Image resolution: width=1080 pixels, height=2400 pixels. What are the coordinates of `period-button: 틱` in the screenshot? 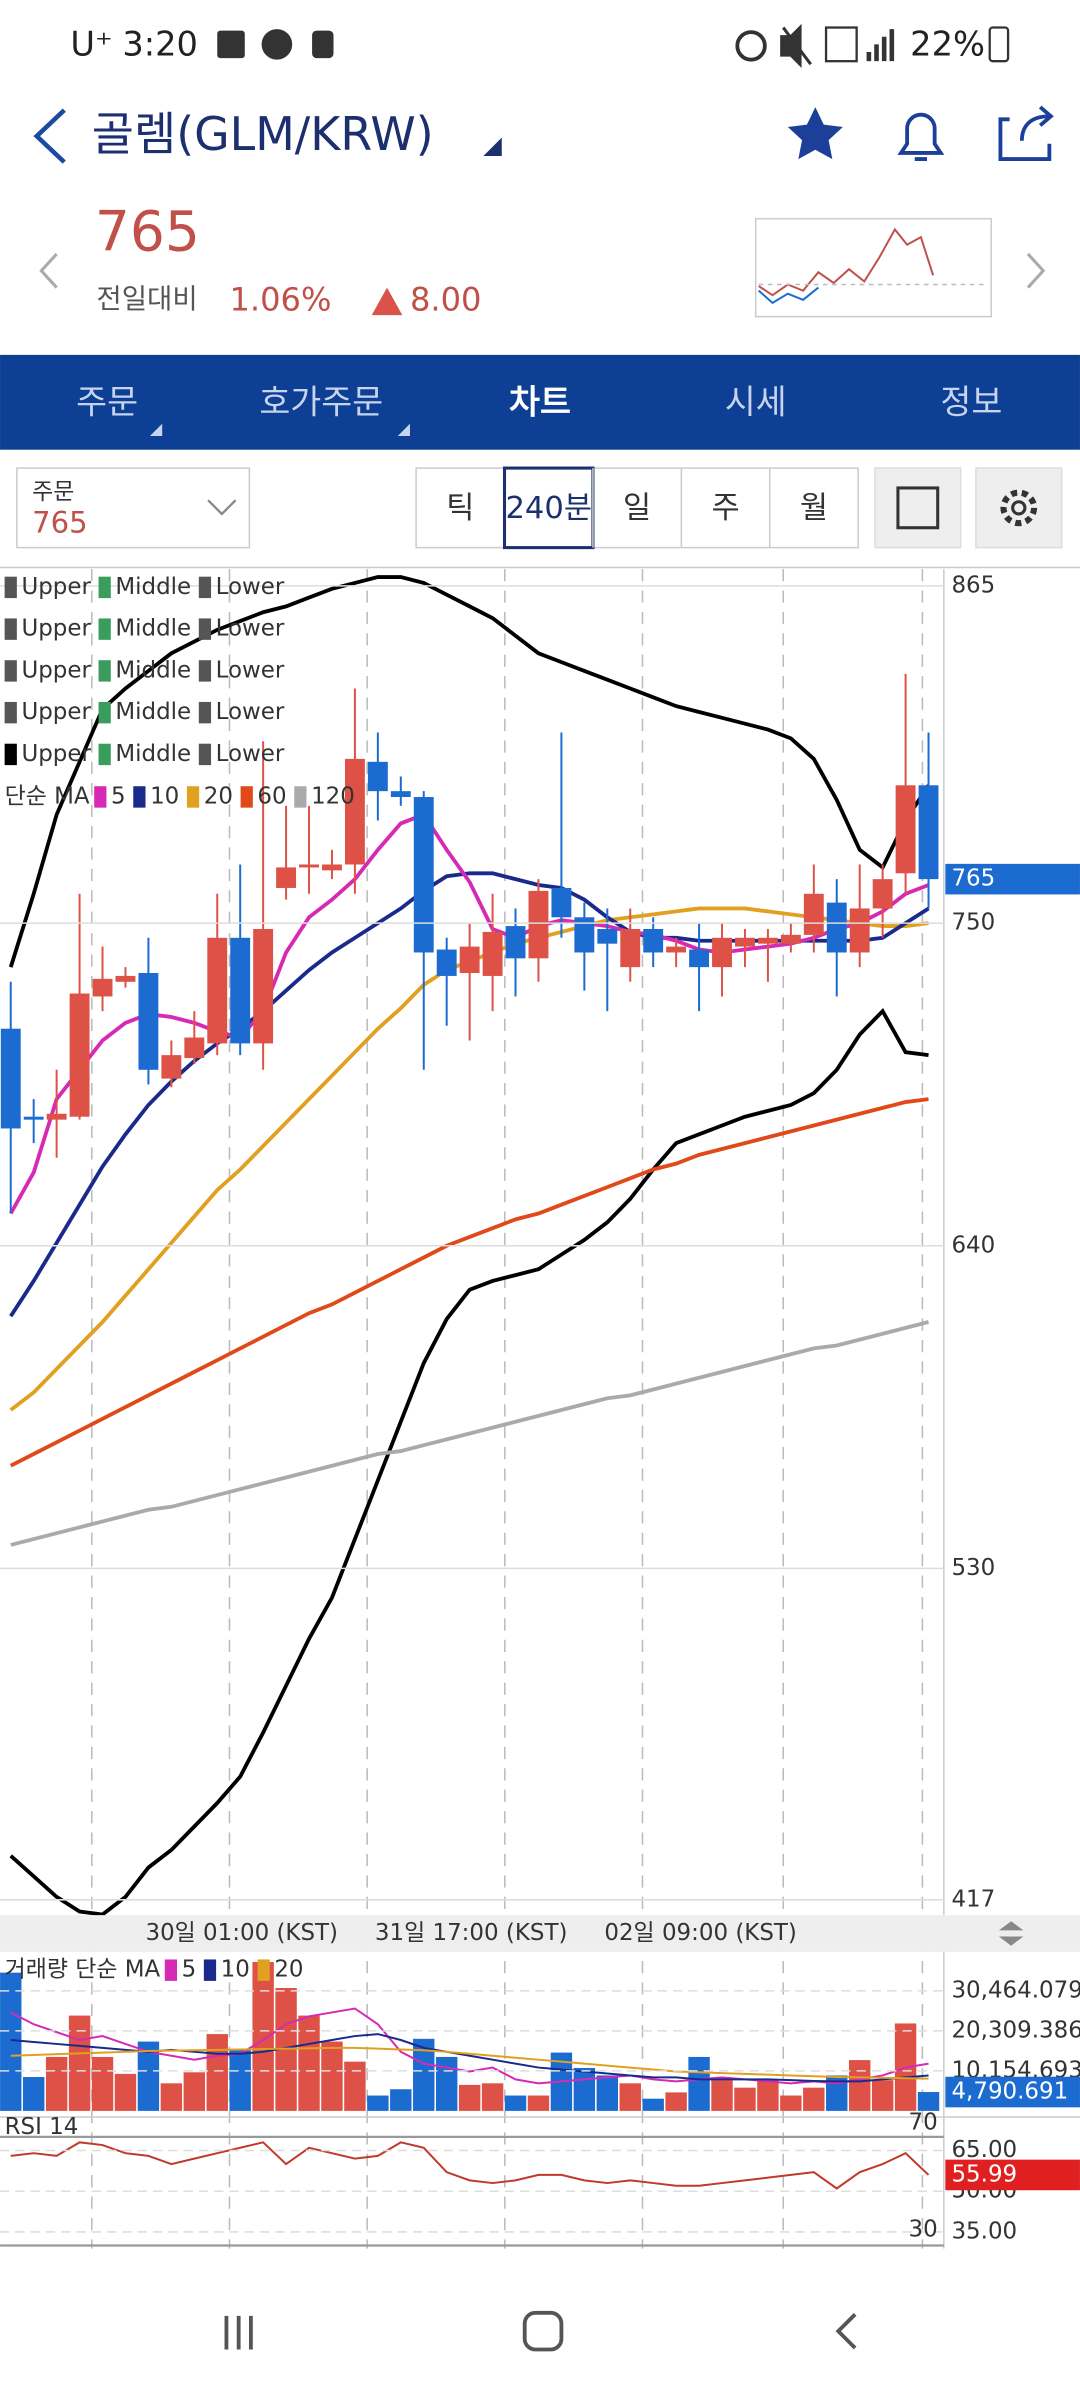 It's located at (460, 508).